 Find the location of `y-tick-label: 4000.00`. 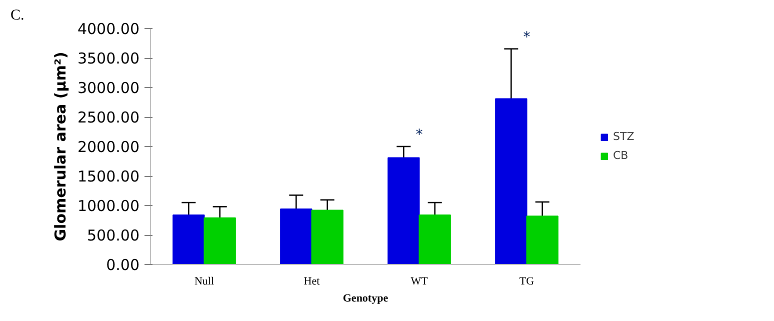

y-tick-label: 4000.00 is located at coordinates (108, 29).